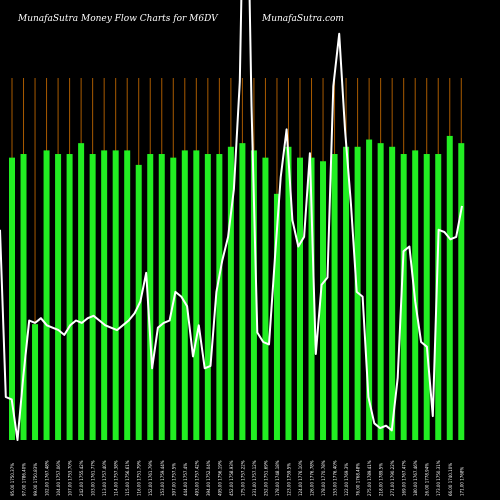 The height and width of the screenshot is (500, 500). Describe the element at coordinates (127, 478) in the screenshot. I see `x-tick-label: 115.00 1756.61%` at that location.